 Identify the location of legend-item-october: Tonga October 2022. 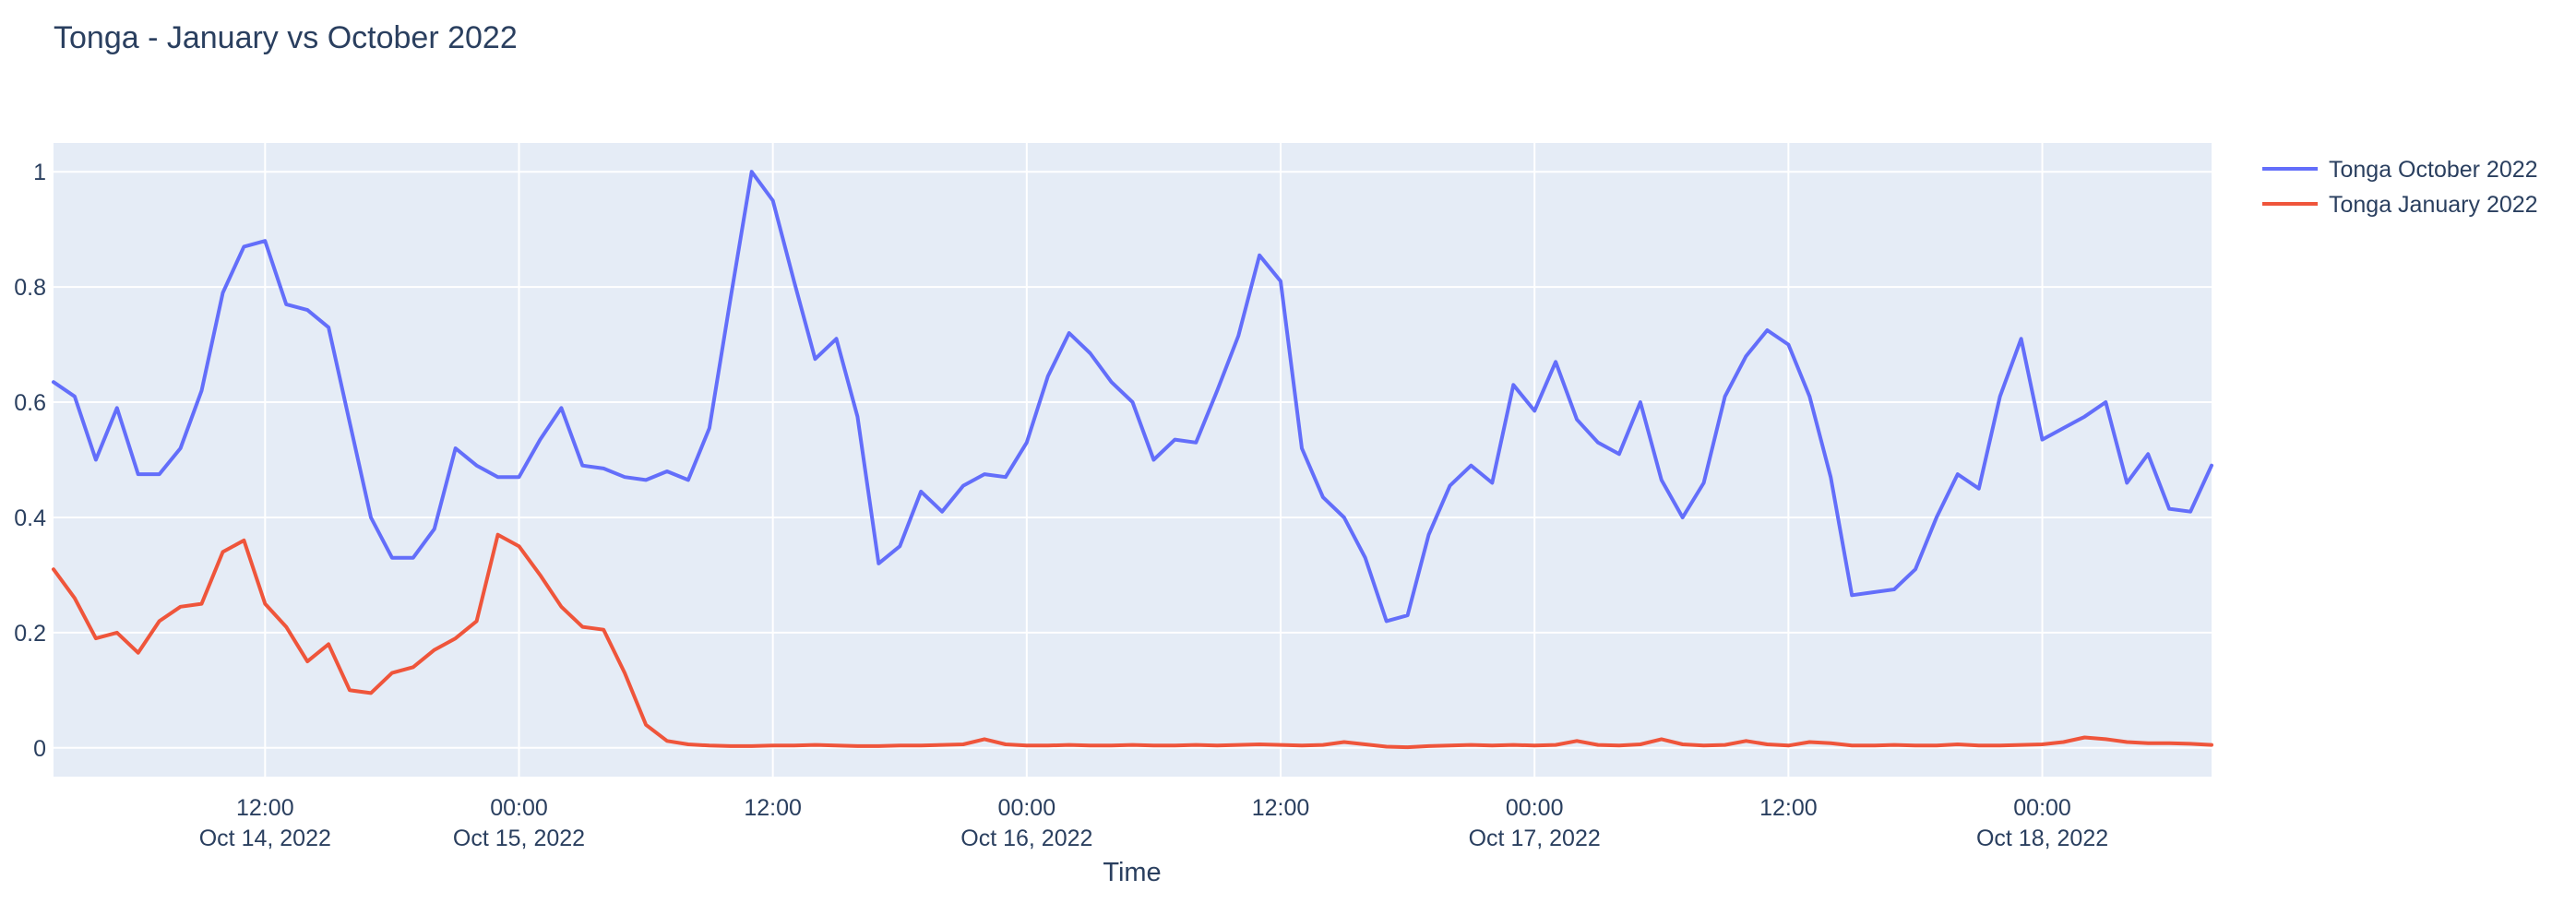
(2400, 170).